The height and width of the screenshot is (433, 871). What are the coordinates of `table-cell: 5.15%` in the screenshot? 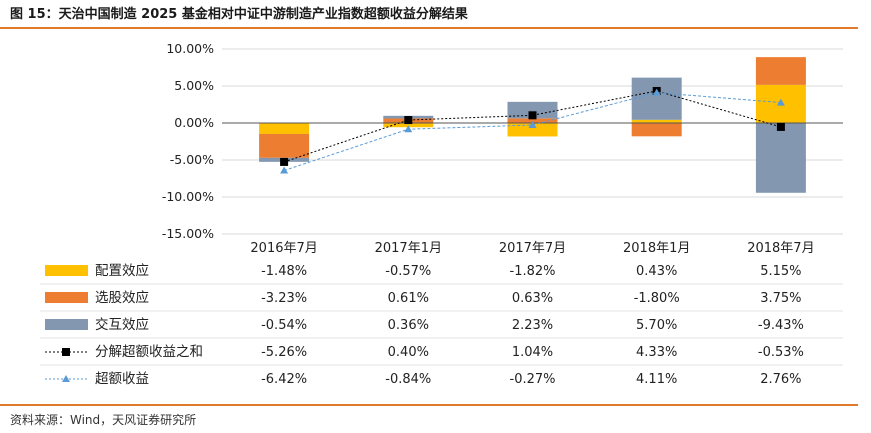 It's located at (780, 271).